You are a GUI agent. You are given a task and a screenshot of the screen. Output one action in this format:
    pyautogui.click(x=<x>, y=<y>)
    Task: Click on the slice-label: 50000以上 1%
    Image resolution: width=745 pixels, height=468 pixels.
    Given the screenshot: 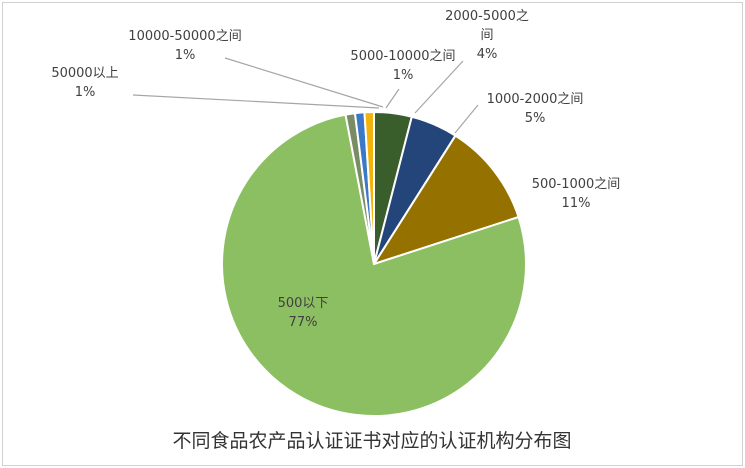 What is the action you would take?
    pyautogui.click(x=84, y=83)
    